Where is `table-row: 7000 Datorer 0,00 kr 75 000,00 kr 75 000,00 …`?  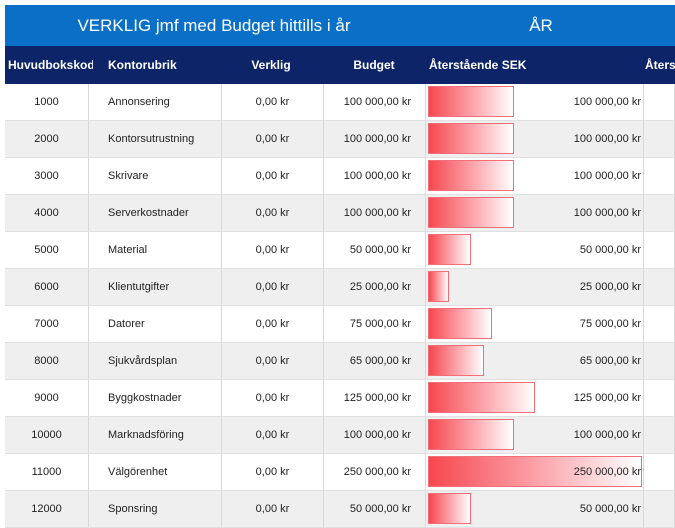
table-row: 7000 Datorer 0,00 kr 75 000,00 kr 75 000,00 … is located at coordinates (340, 324).